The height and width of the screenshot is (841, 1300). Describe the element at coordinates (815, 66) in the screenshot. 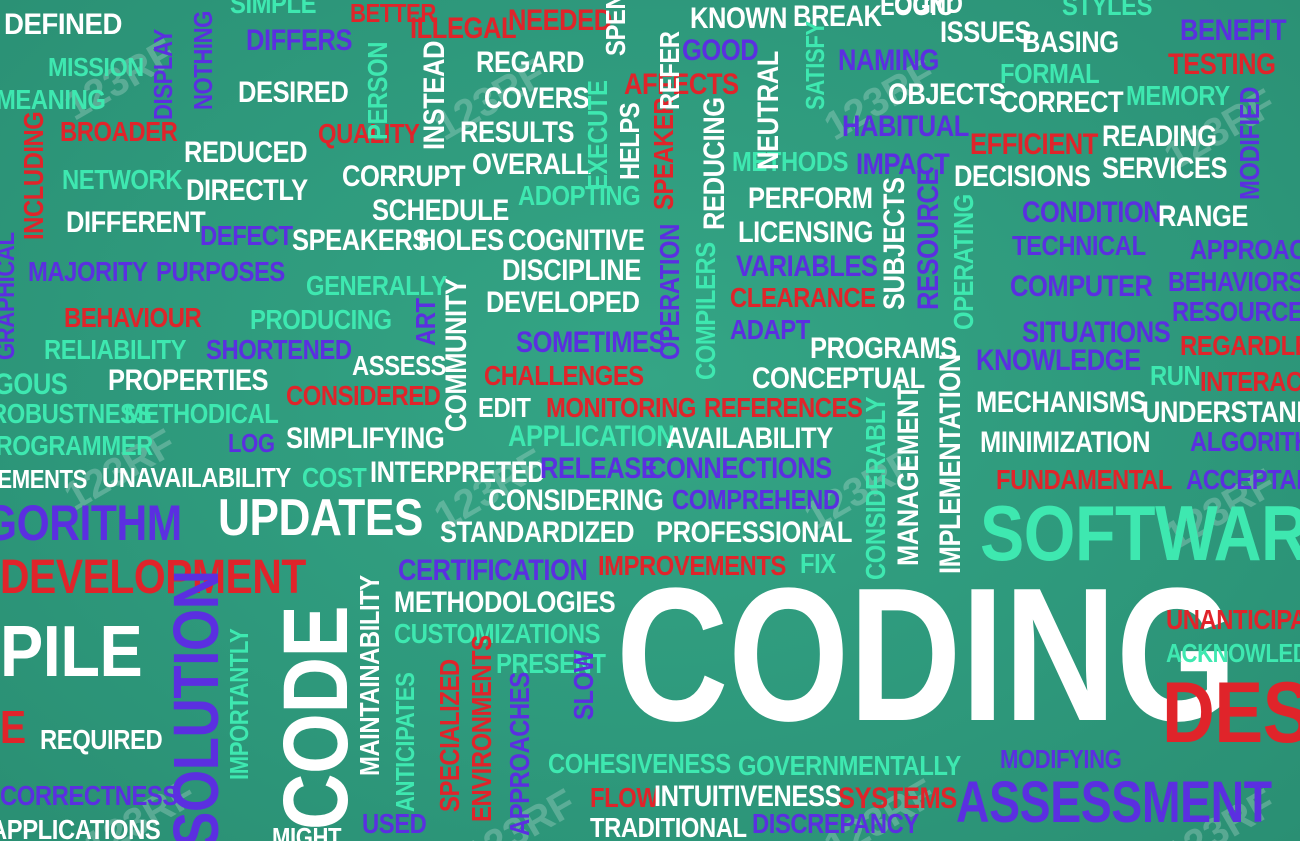

I see `word-satisfy: SATISFY` at that location.